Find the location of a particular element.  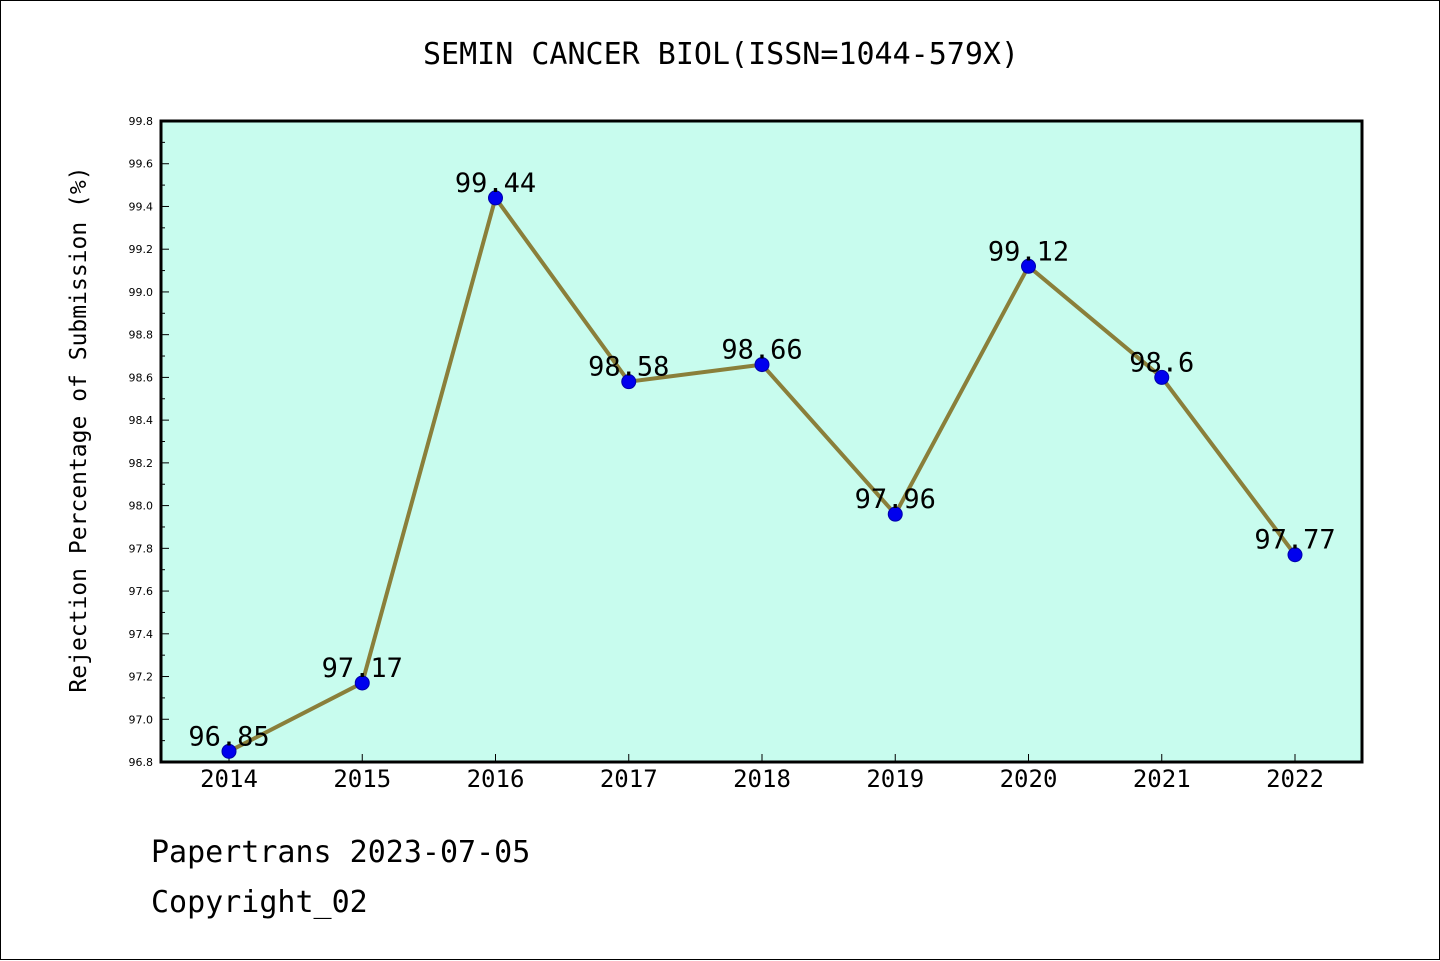

y-tick-label: 97.4 is located at coordinates (141, 634).